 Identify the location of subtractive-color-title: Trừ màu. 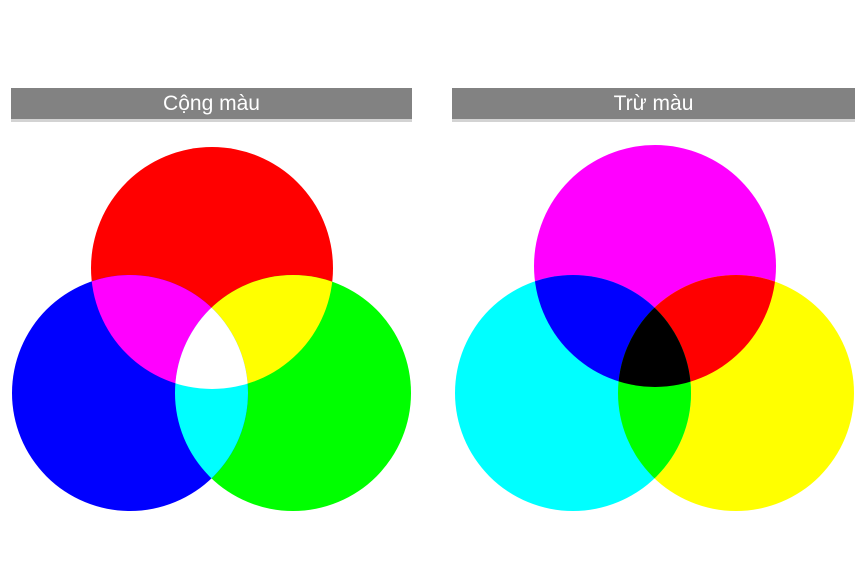
(653, 103).